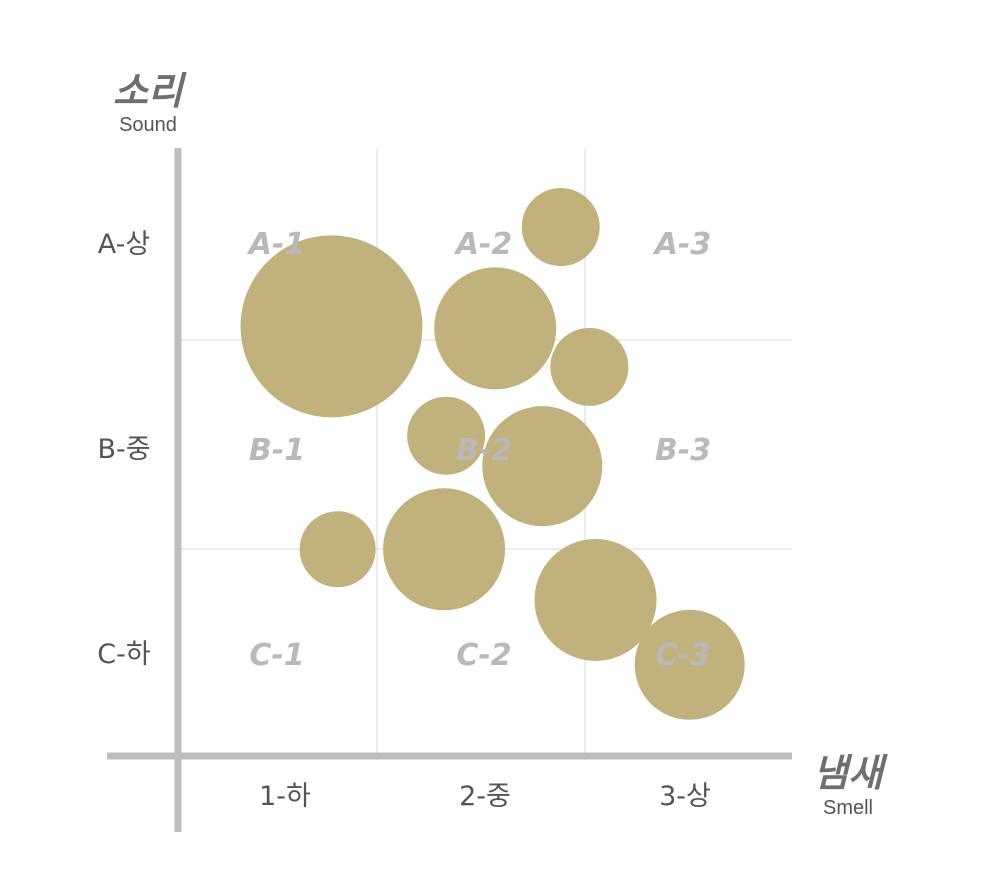 The height and width of the screenshot is (889, 995). Describe the element at coordinates (685, 796) in the screenshot. I see `x-tick-label: 3-상` at that location.